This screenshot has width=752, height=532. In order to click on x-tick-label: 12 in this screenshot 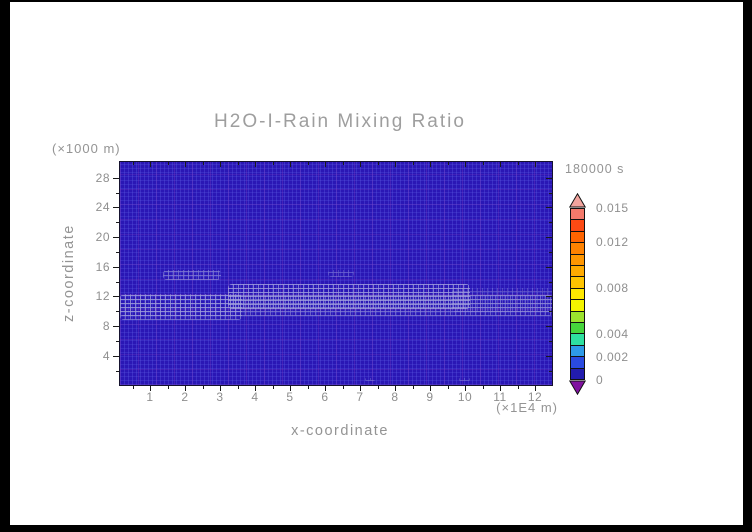, I will do `click(535, 397)`.